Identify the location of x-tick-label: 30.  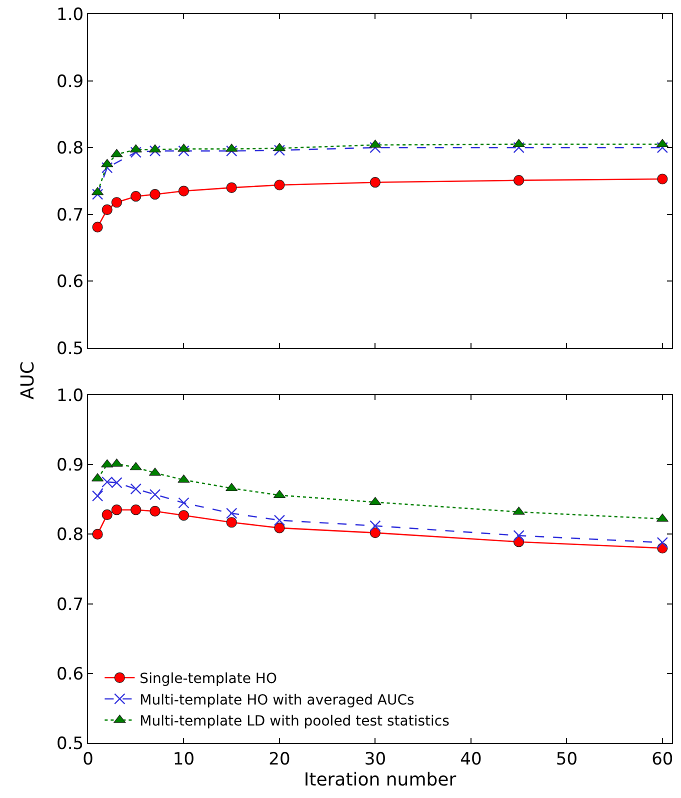
(375, 759).